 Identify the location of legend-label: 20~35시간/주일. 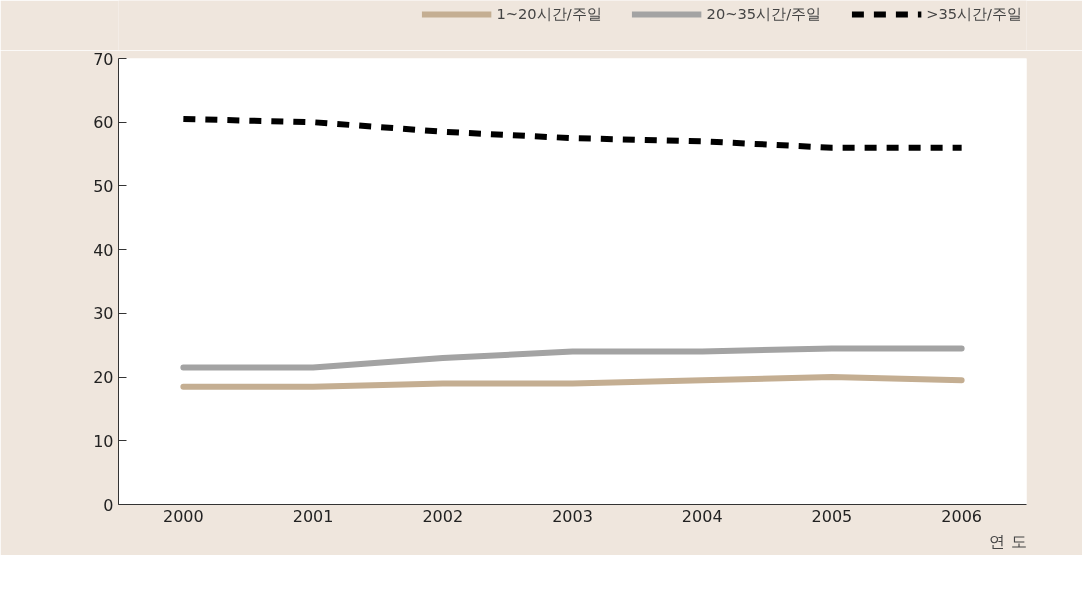
(764, 14).